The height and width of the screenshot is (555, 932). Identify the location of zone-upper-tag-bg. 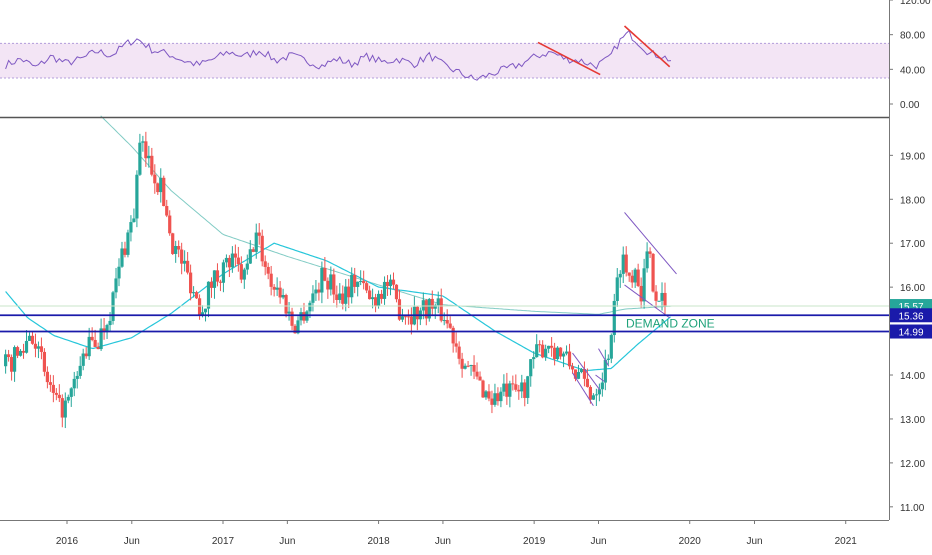
(911, 315).